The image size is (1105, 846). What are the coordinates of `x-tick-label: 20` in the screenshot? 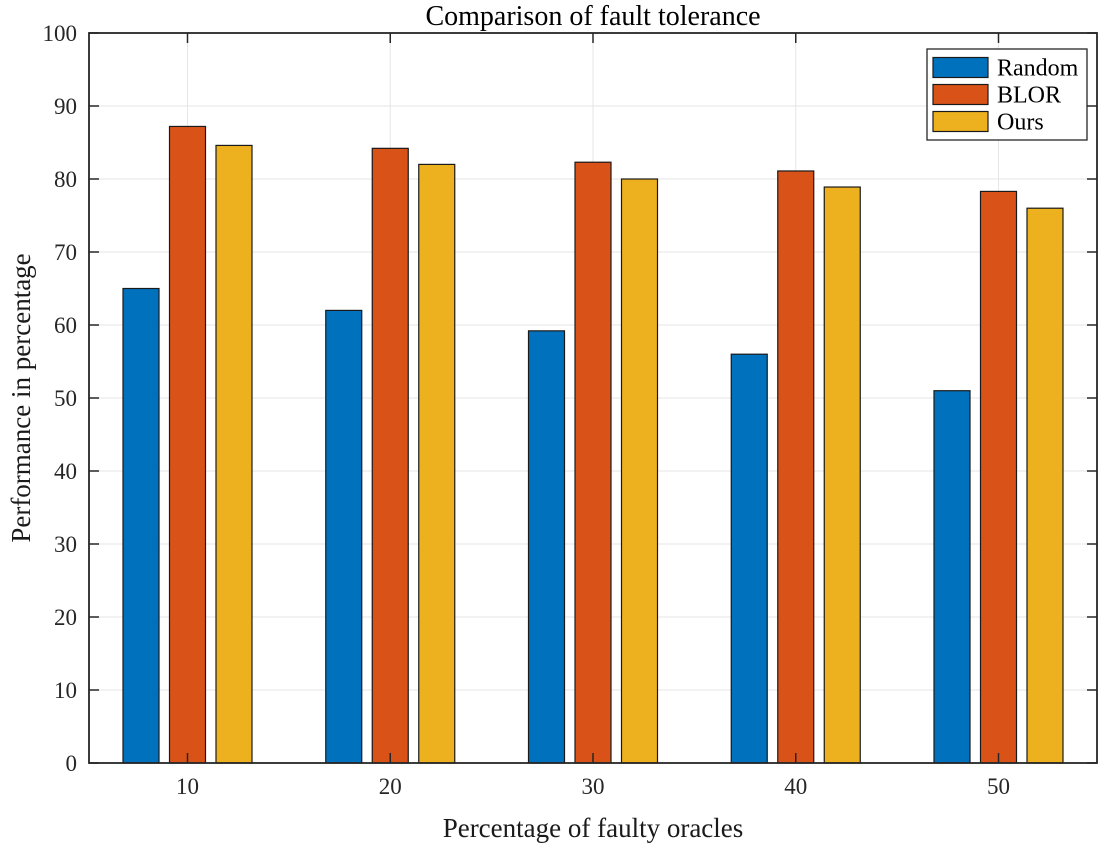 It's located at (390, 786).